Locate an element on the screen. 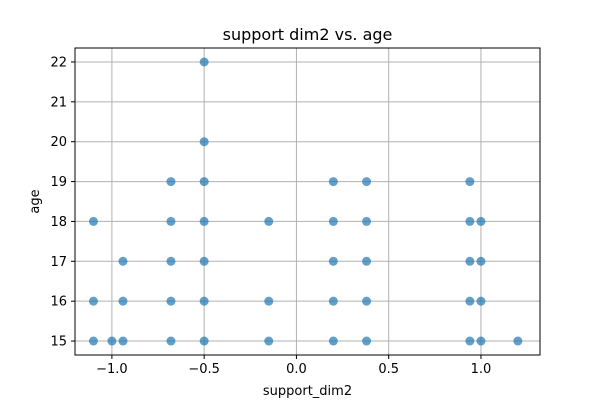 This screenshot has height=400, width=600. y-tick-label: 18 is located at coordinates (58, 222).